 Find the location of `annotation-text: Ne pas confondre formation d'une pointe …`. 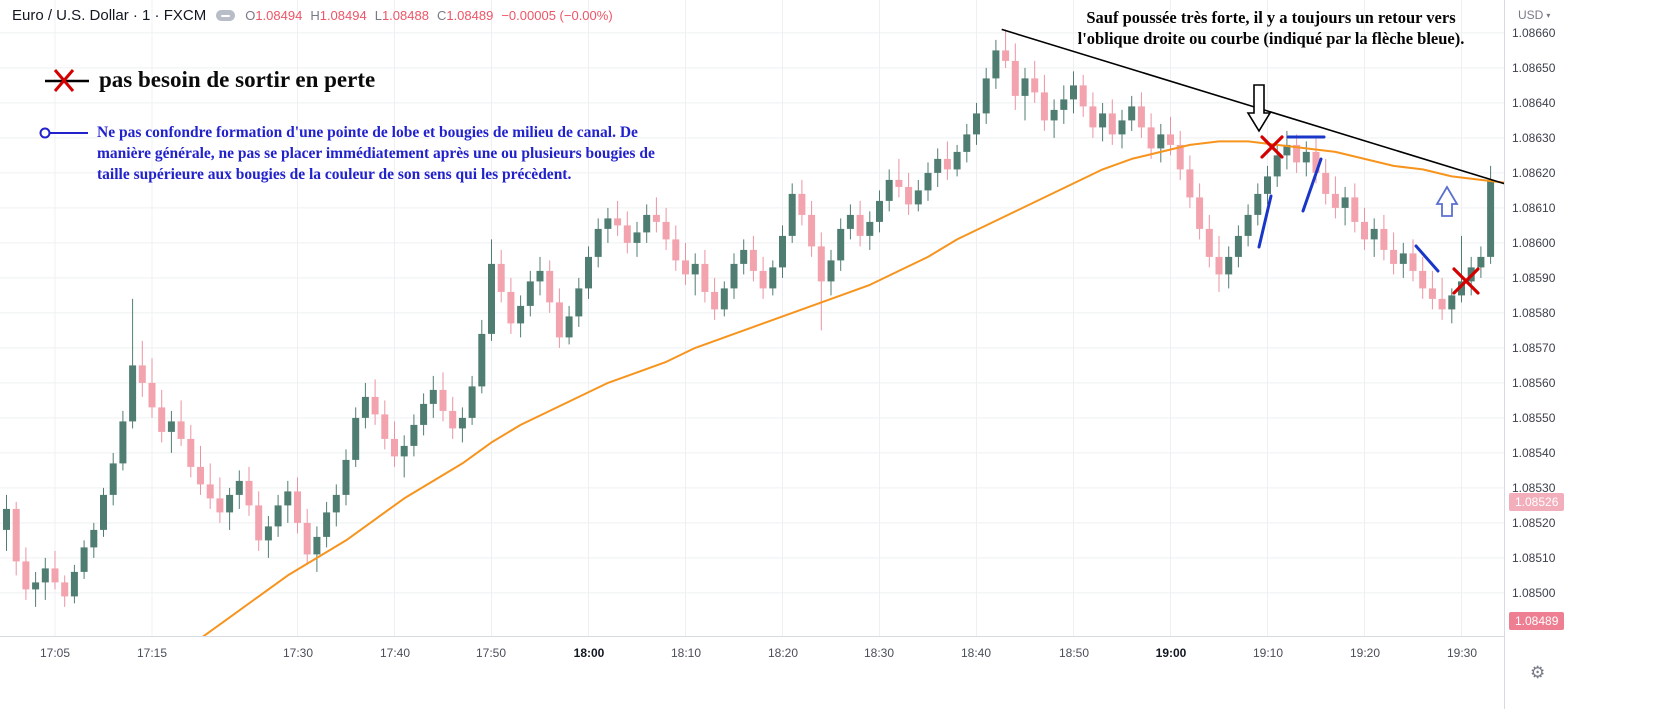

annotation-text: Ne pas confondre formation d'une pointe … is located at coordinates (376, 153).